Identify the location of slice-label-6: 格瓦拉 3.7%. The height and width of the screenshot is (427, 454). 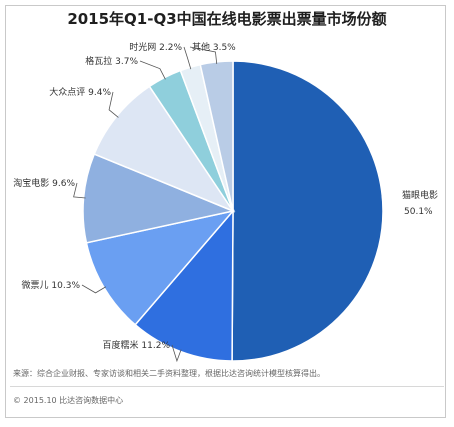
(111, 61).